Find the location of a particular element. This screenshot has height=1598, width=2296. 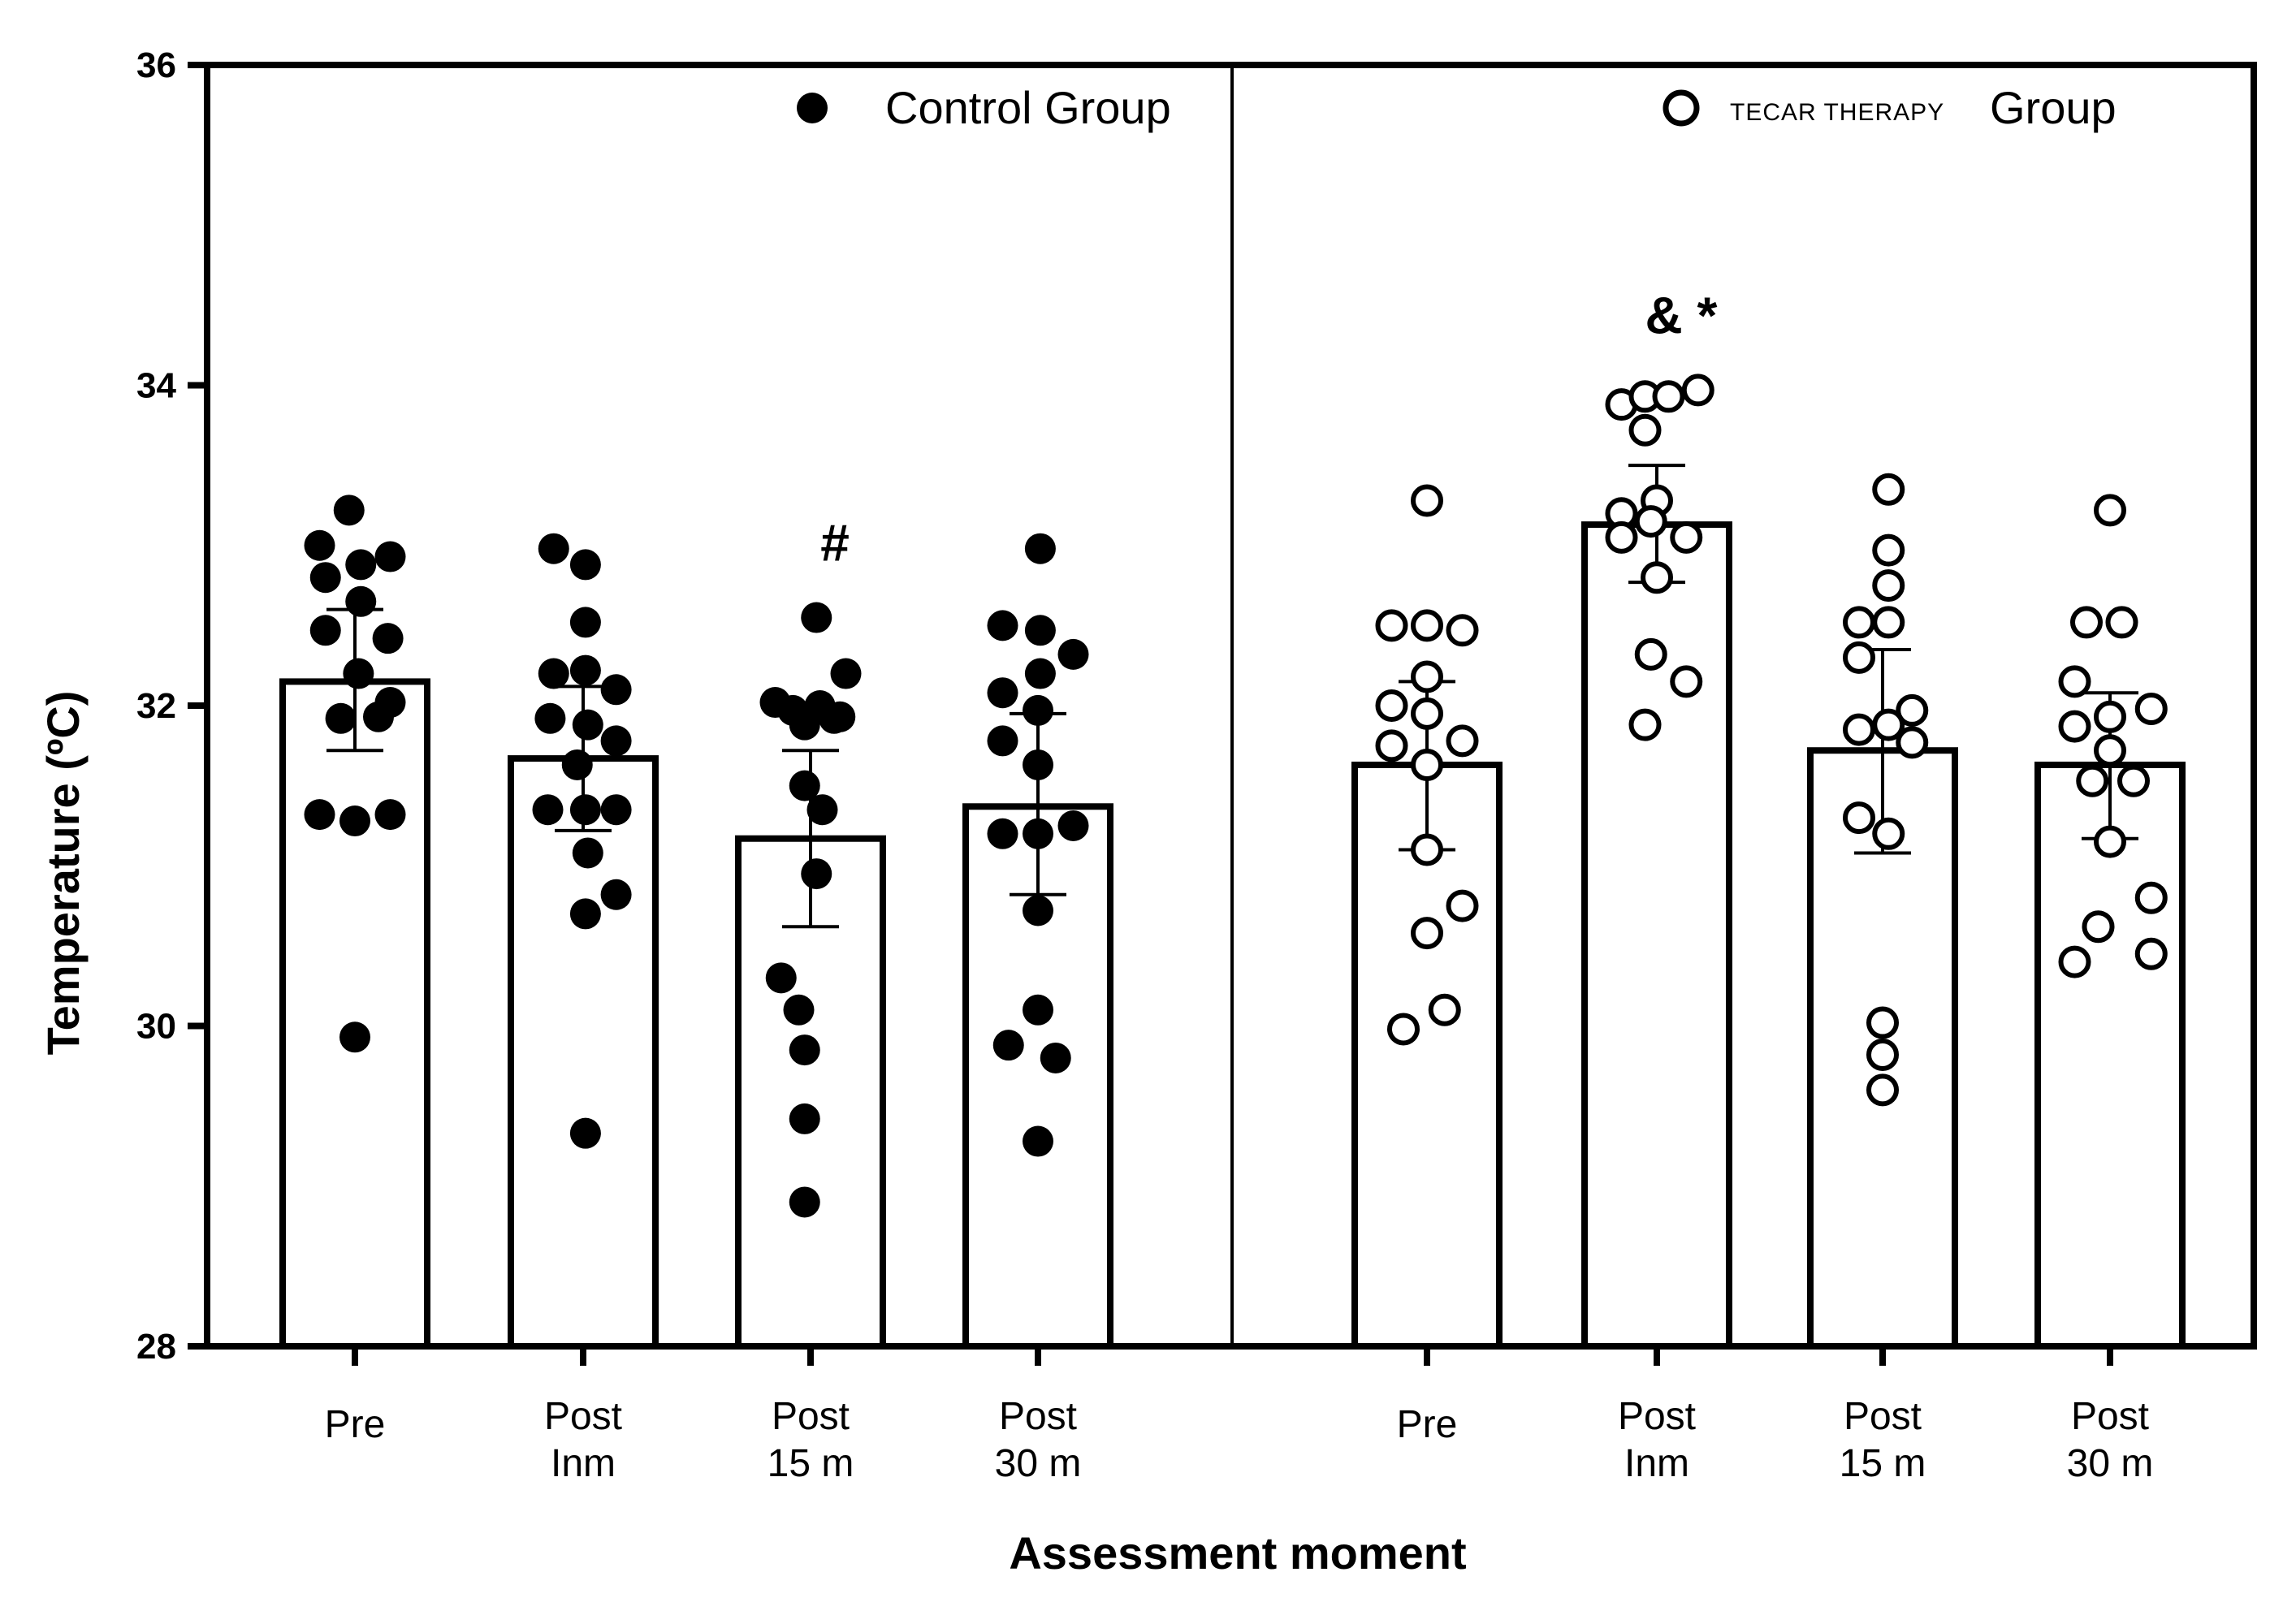

significance-annotation: & * is located at coordinates (1681, 315).